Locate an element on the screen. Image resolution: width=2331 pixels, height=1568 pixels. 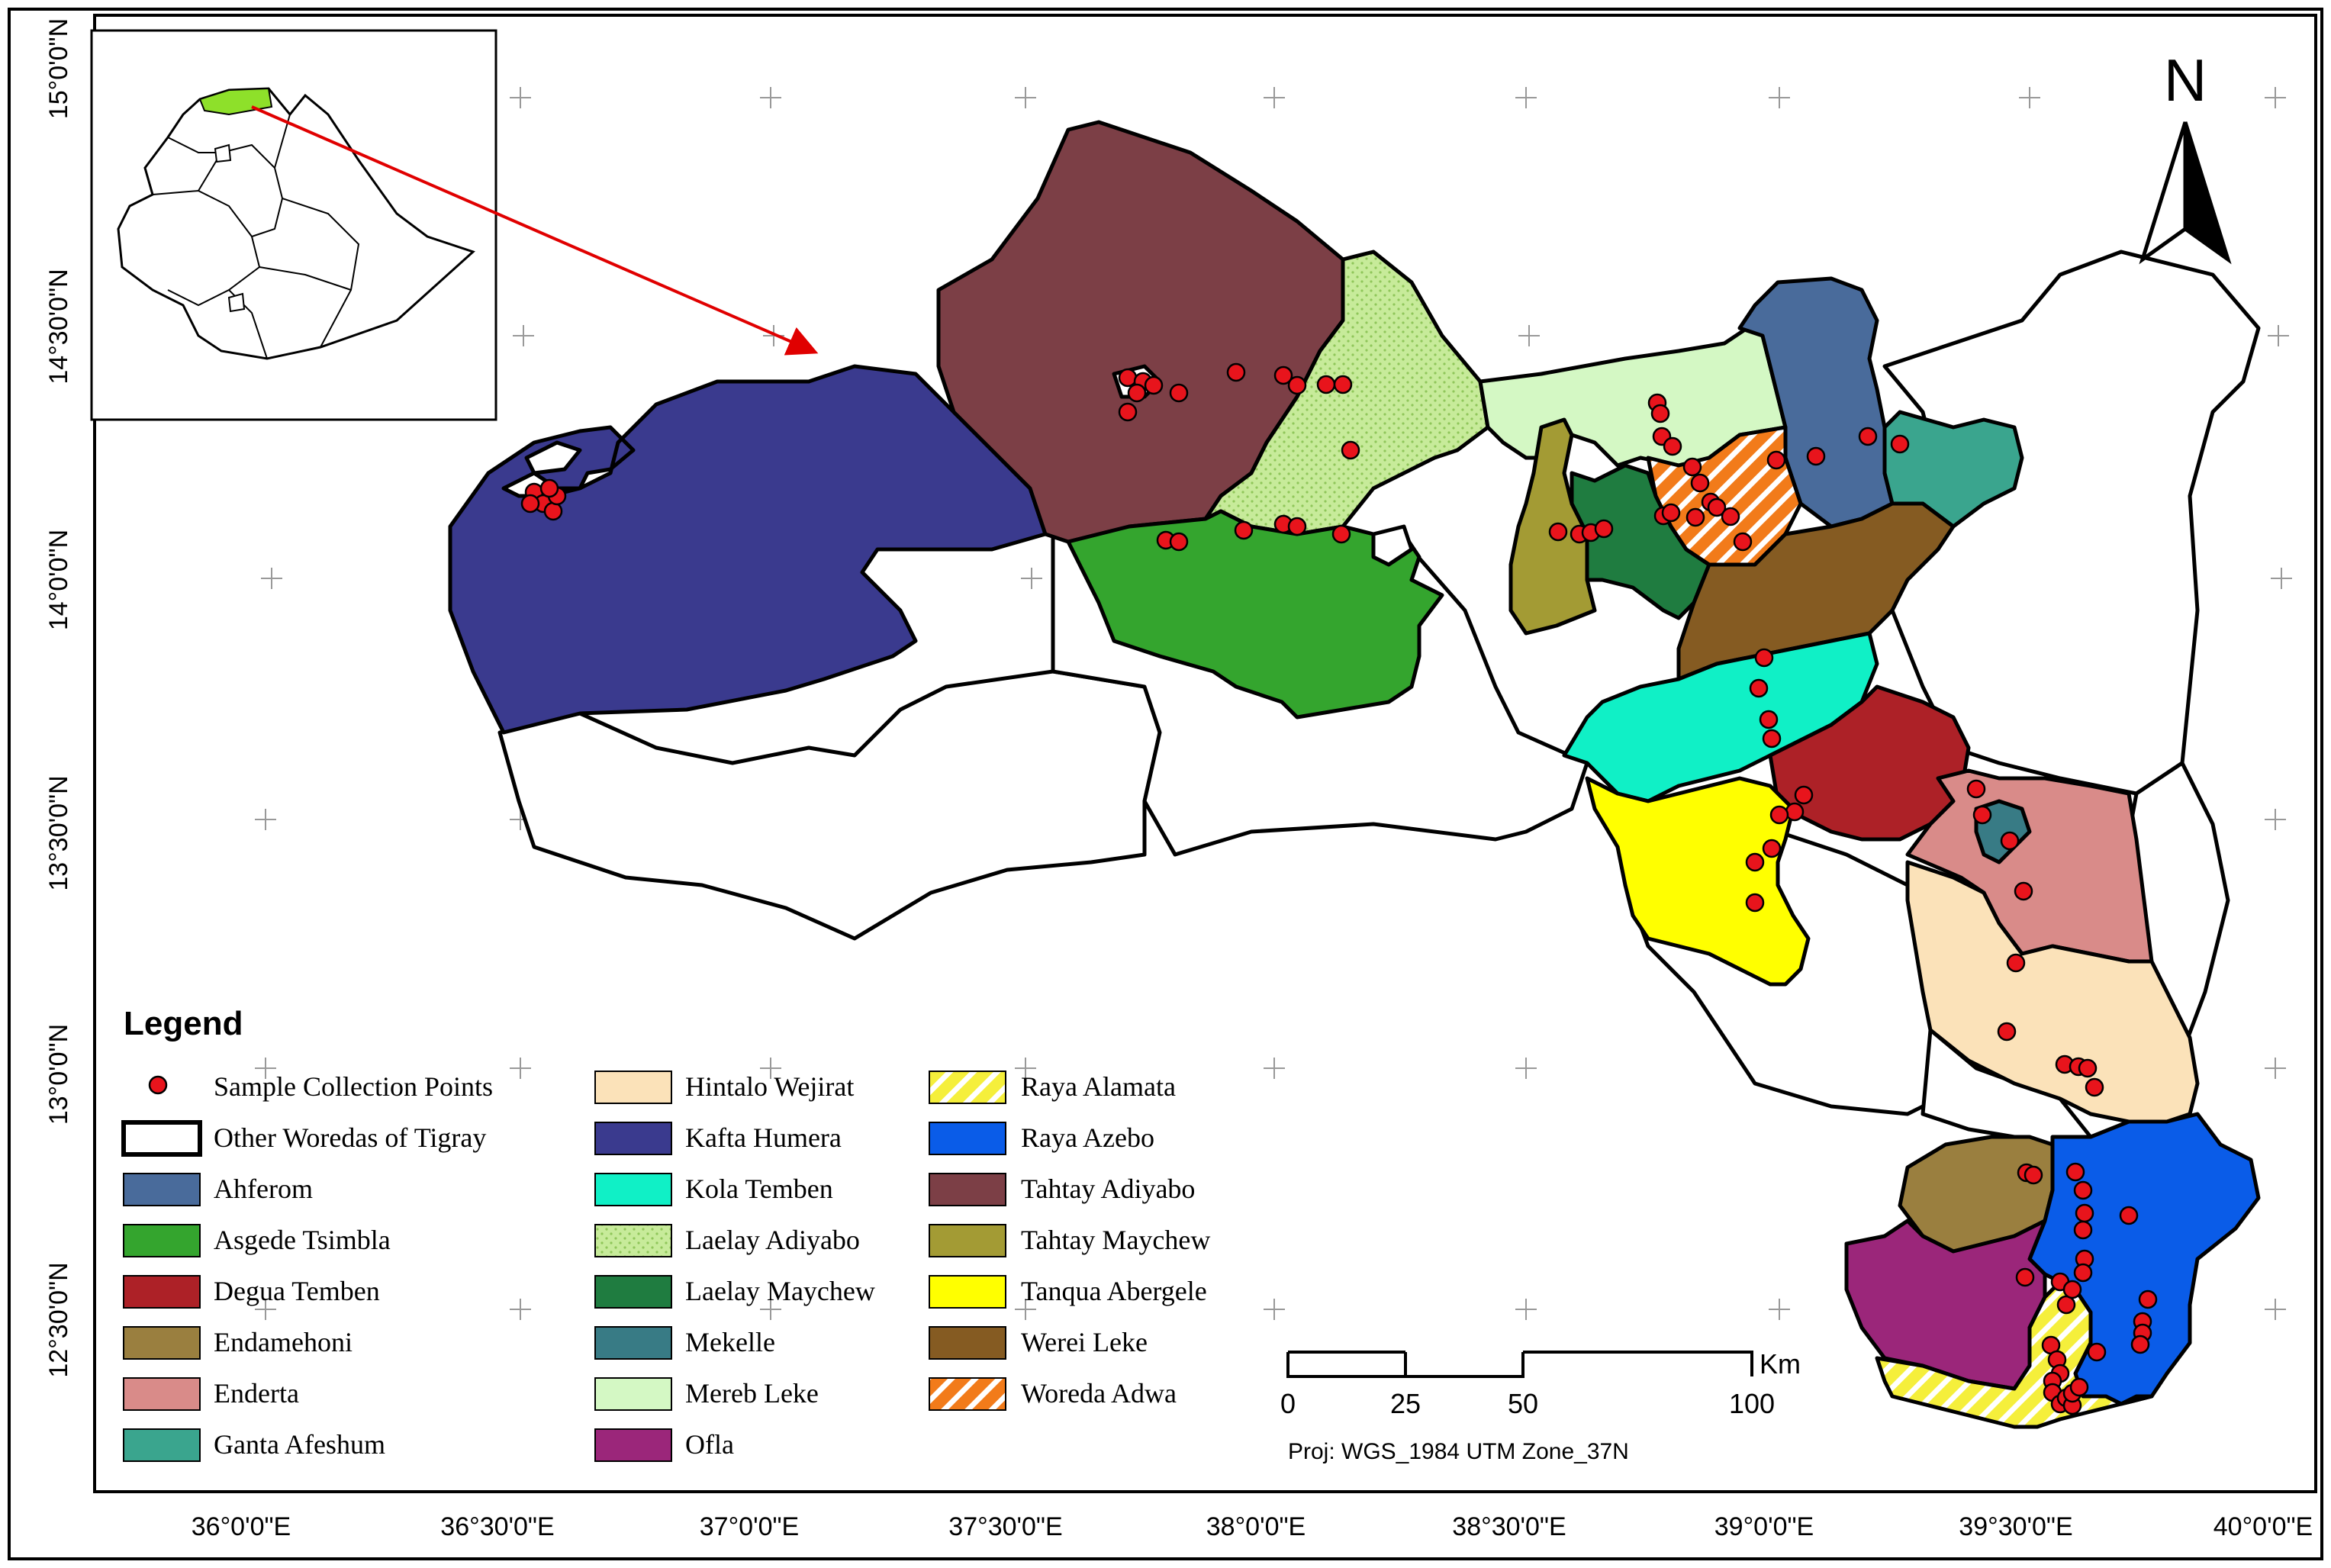
legend-label: Ganta Afeshum is located at coordinates (299, 1444).